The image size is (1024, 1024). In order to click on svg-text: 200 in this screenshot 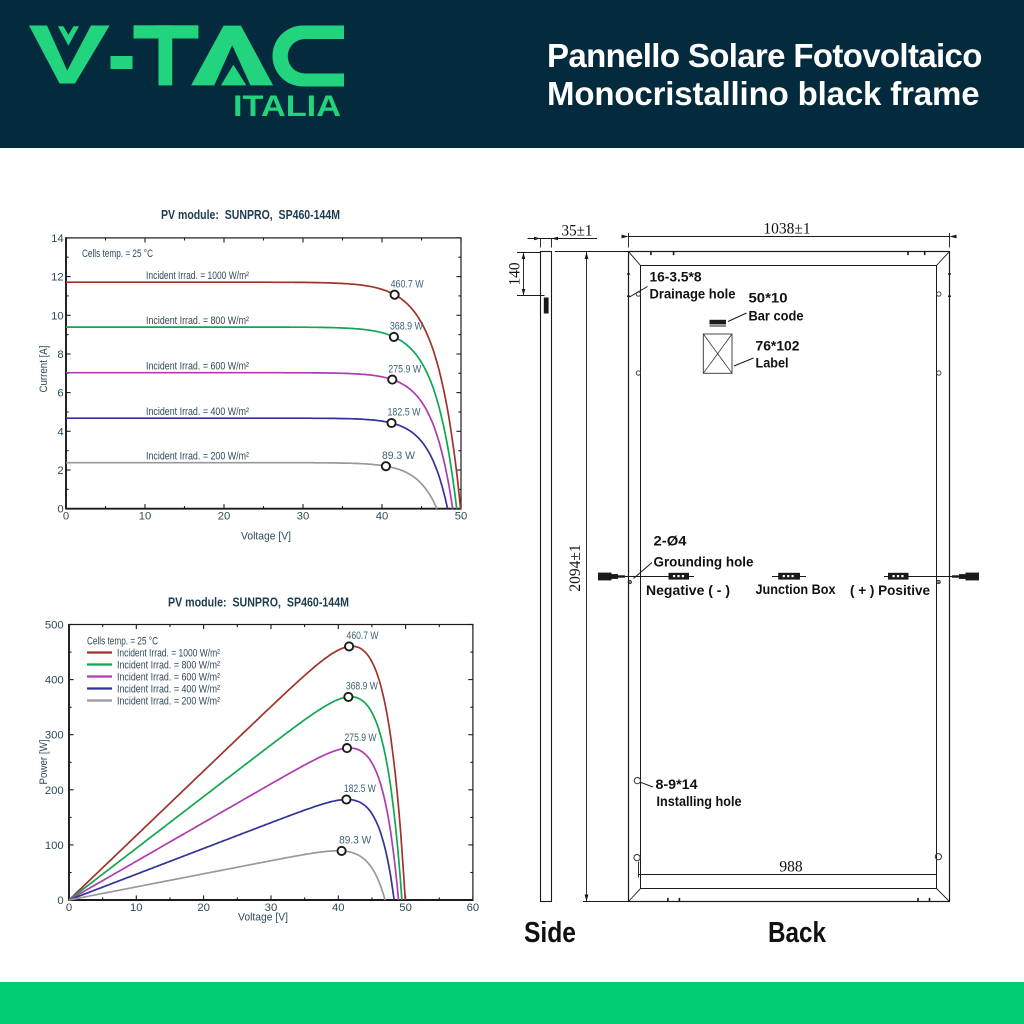, I will do `click(54, 791)`.